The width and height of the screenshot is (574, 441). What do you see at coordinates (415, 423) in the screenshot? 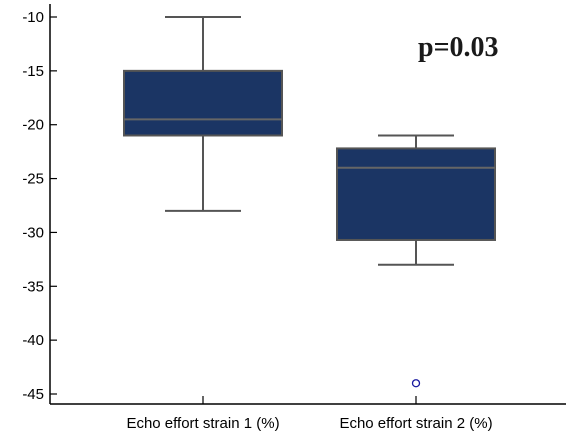
I see `x-category-label: Echo effort strain 2 (%)` at bounding box center [415, 423].